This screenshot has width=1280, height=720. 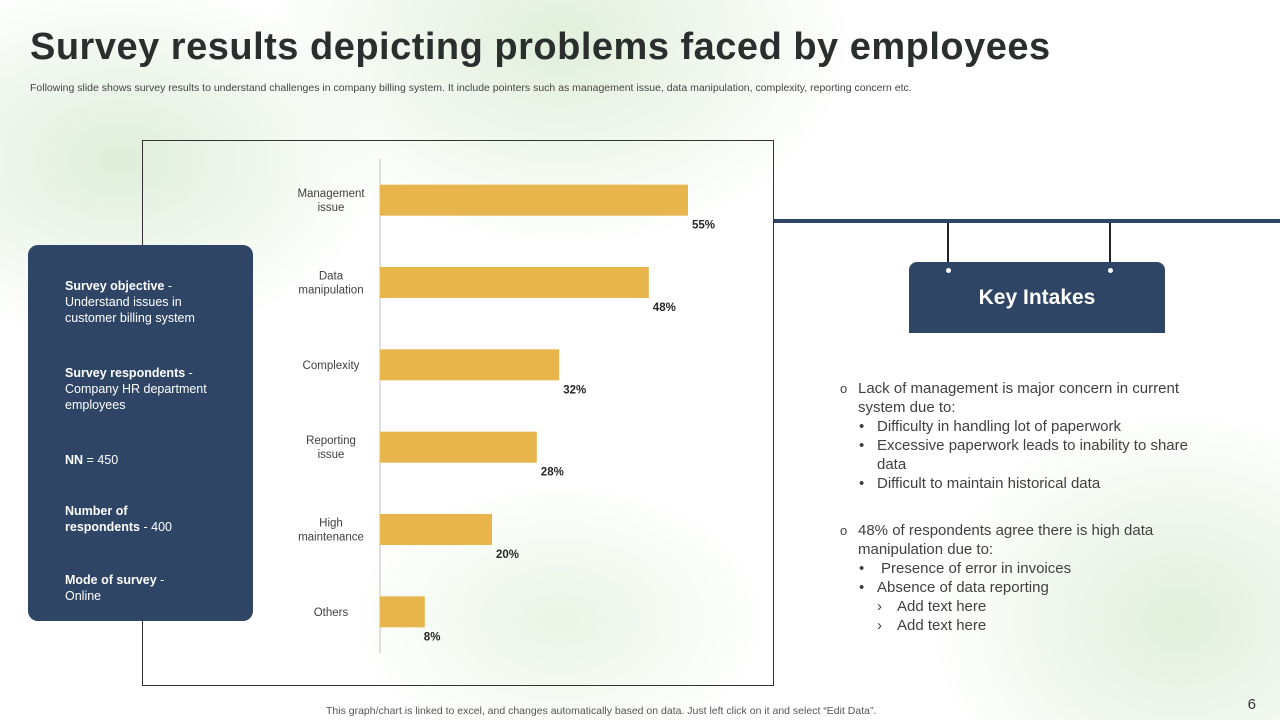 I want to click on category-label: Others, so click(x=331, y=613).